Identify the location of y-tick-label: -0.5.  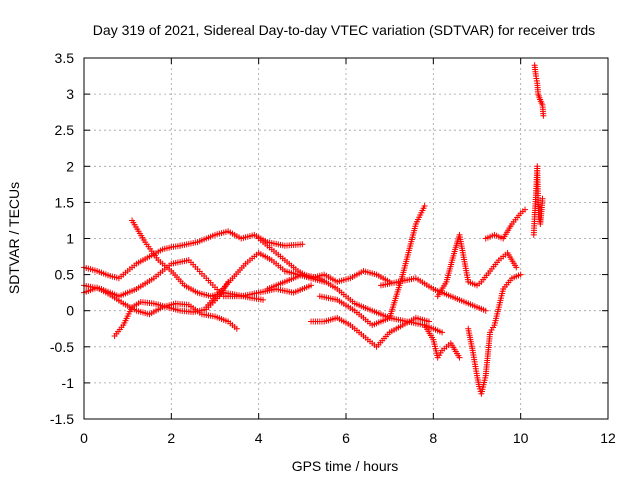
(62, 347).